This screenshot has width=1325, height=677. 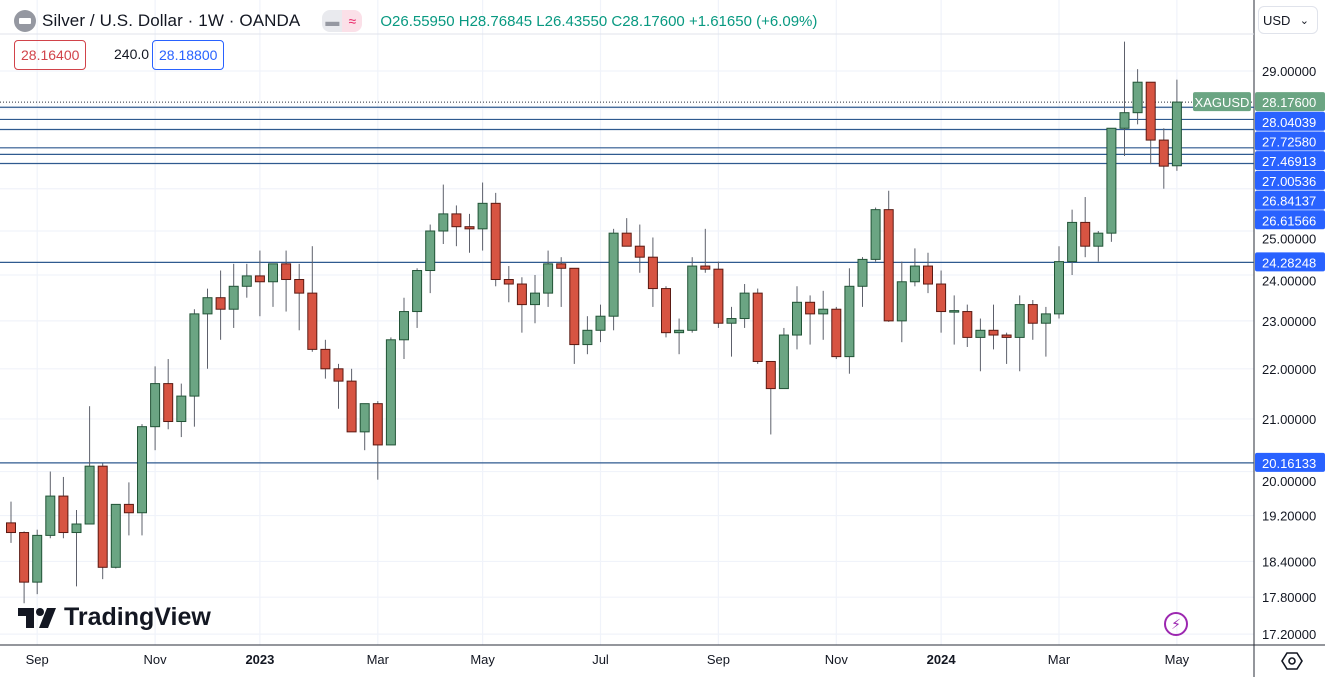 What do you see at coordinates (114, 617) in the screenshot?
I see `tradingview-logo: TradingView` at bounding box center [114, 617].